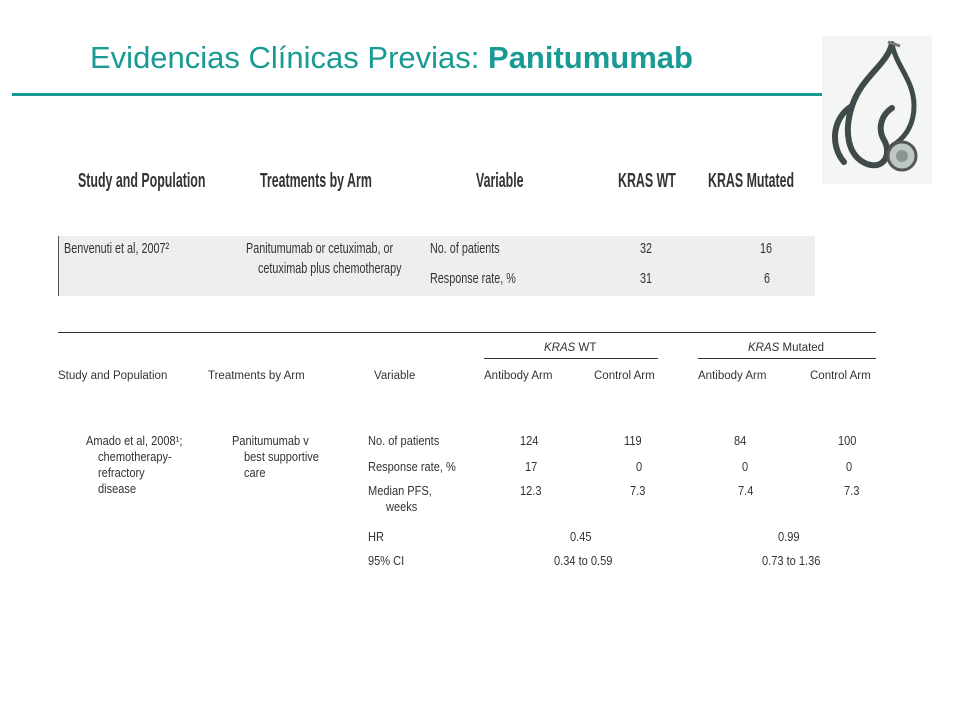  I want to click on t1-header-study: Study and Population, so click(142, 181).